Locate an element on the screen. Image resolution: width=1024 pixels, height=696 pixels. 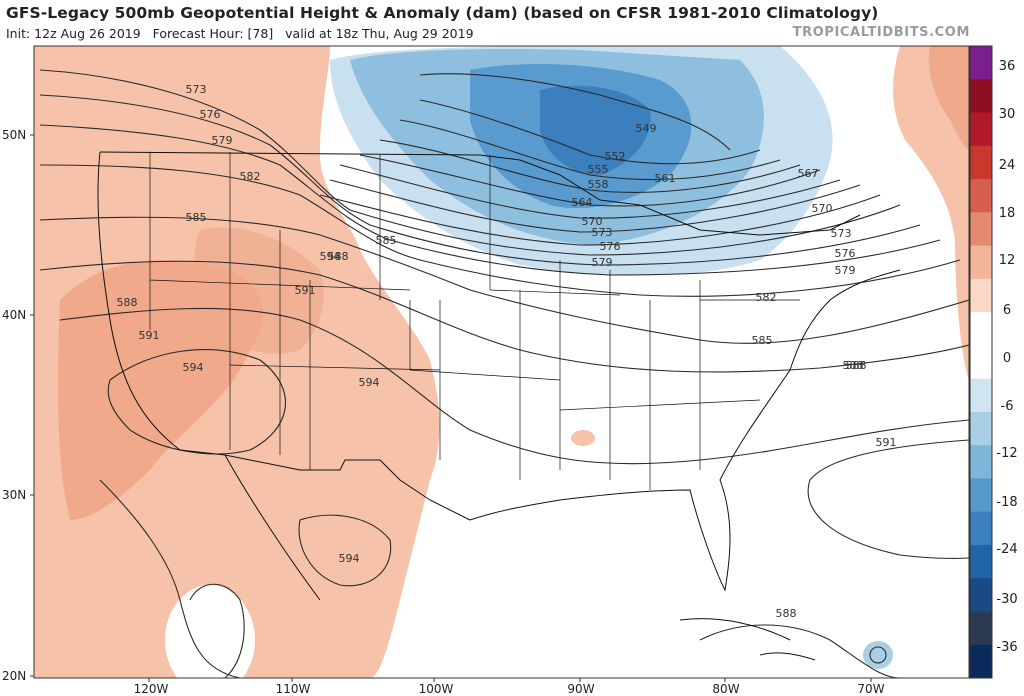
colorbar-label: -18 is located at coordinates (1006, 502).